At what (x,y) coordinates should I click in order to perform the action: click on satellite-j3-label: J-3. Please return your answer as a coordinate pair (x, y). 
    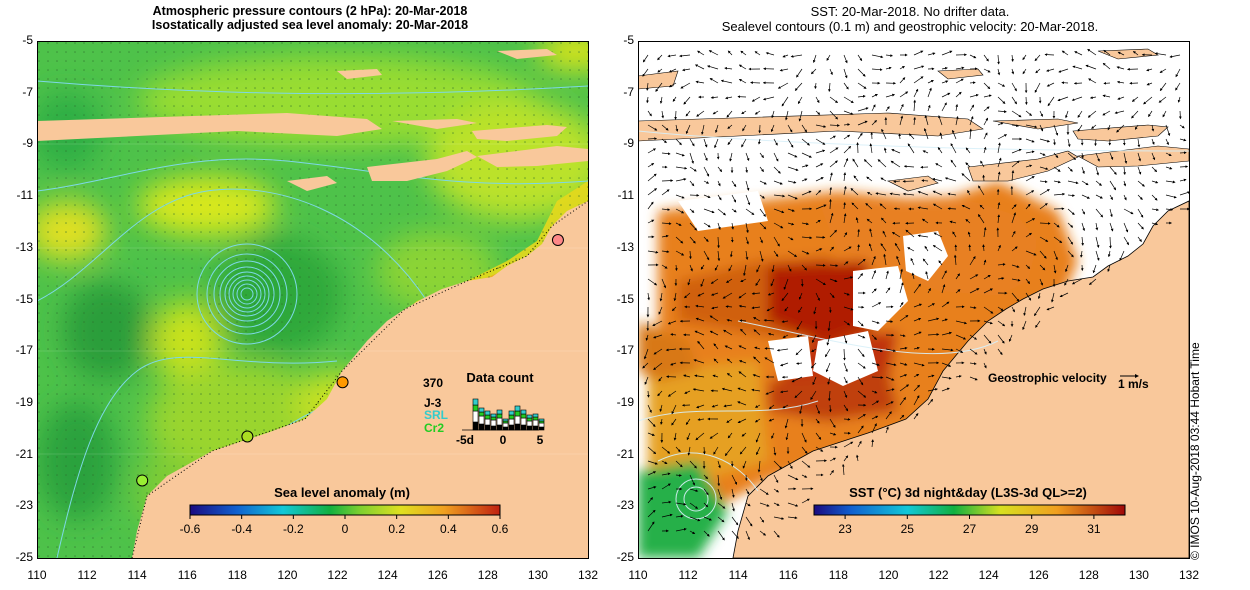
    Looking at the image, I should click on (433, 403).